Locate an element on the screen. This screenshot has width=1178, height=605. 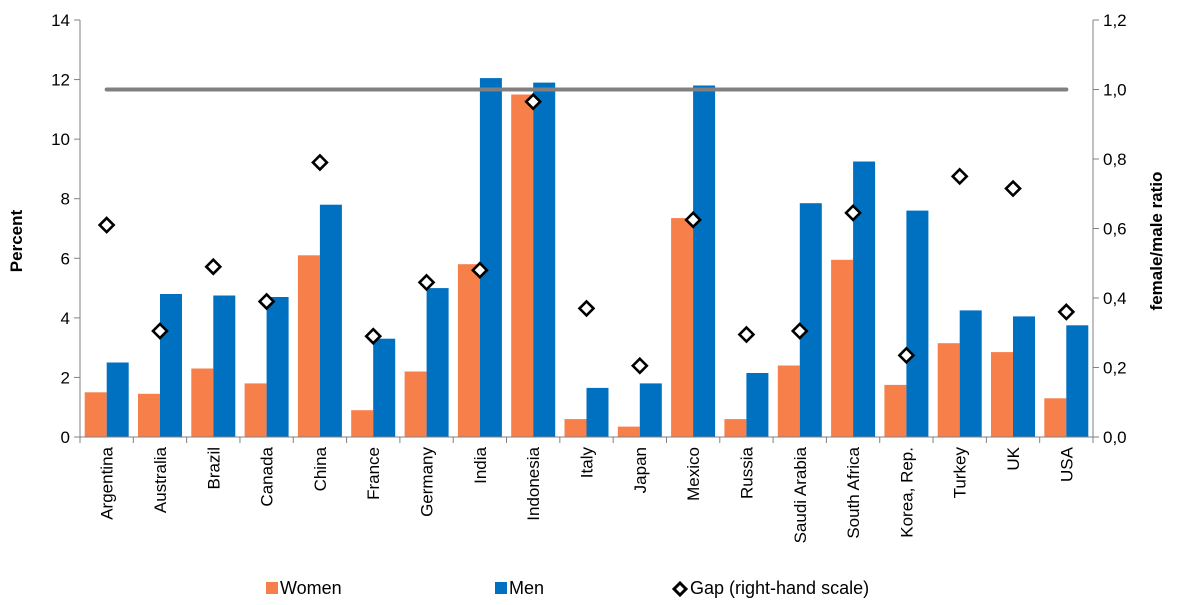
y-left-tick-label: 8 is located at coordinates (65, 199).